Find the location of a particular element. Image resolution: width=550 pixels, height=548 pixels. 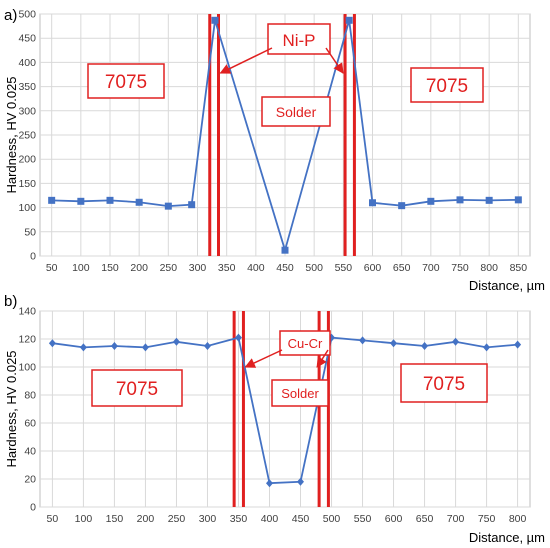

y-tick-label: 140 is located at coordinates (27, 312).